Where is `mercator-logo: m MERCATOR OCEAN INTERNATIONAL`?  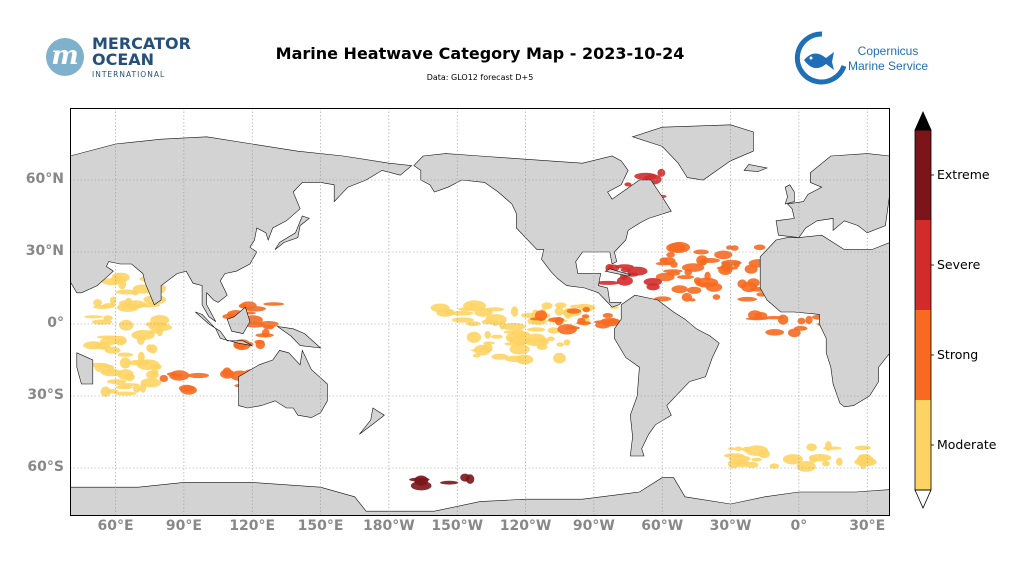 mercator-logo: m MERCATOR OCEAN INTERNATIONAL is located at coordinates (121, 59).